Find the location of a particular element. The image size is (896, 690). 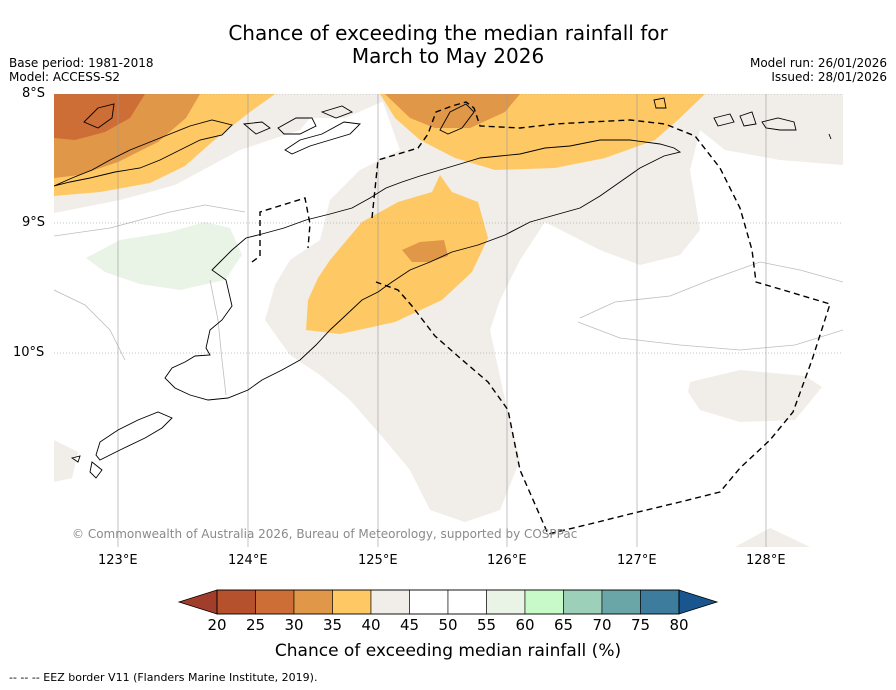

lon-label-127e: 127°E is located at coordinates (637, 560).